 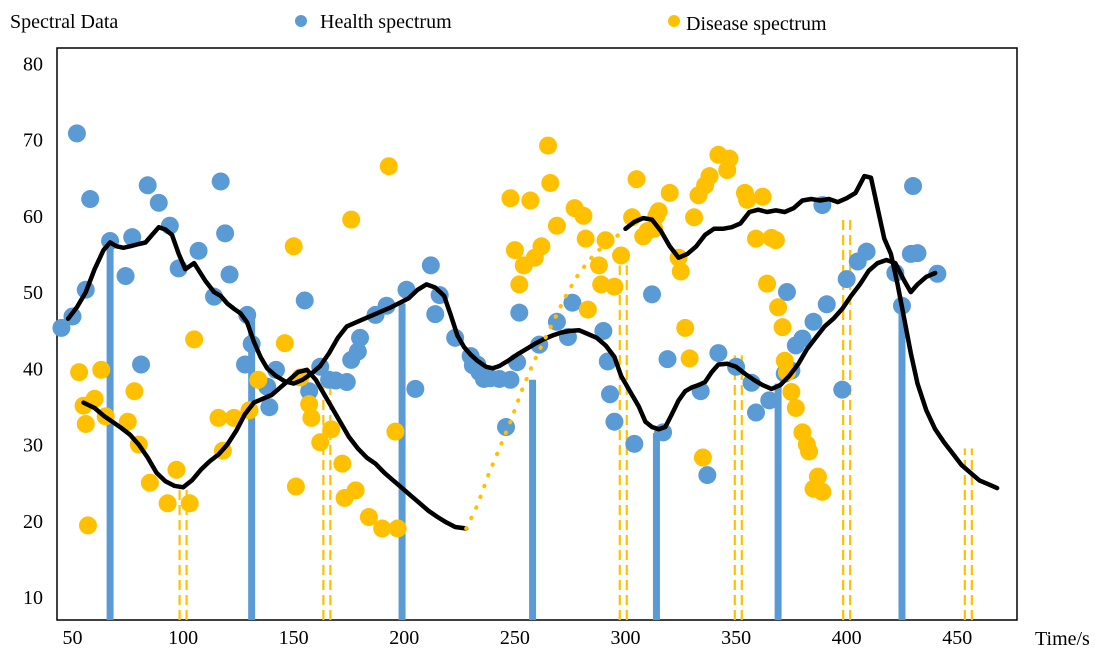 I want to click on legend-disease-marker, so click(x=674, y=21).